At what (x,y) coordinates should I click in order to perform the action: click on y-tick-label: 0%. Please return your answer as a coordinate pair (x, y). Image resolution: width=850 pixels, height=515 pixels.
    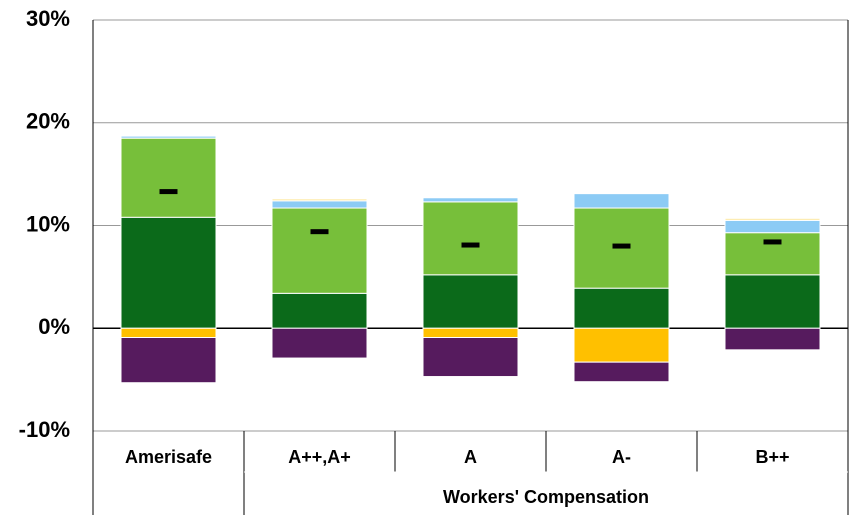
    Looking at the image, I should click on (54, 326).